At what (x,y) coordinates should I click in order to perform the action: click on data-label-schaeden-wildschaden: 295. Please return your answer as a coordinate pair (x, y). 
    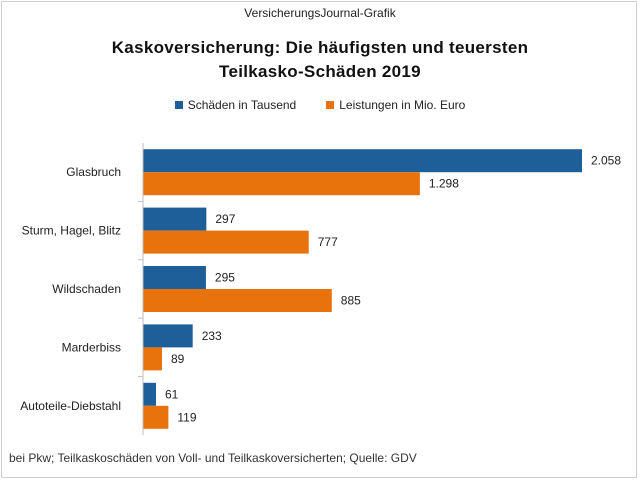
    Looking at the image, I should click on (225, 278).